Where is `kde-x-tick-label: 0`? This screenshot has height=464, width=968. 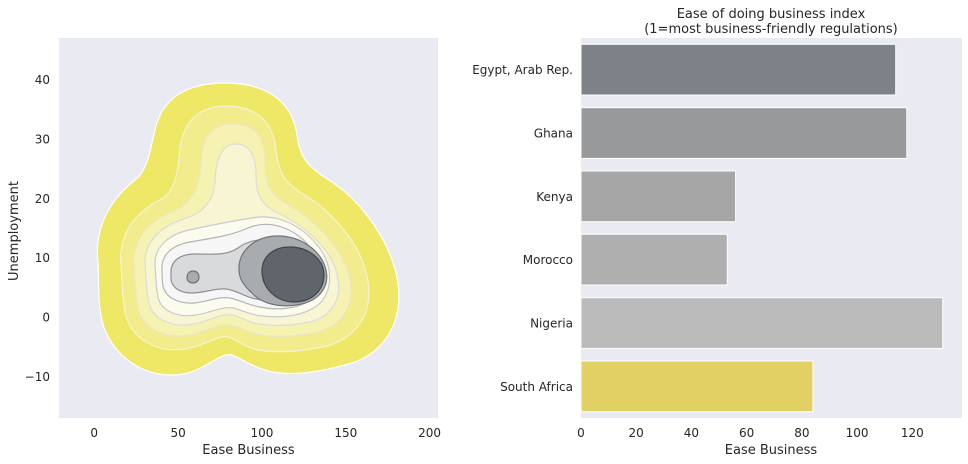
kde-x-tick-label: 0 is located at coordinates (94, 433).